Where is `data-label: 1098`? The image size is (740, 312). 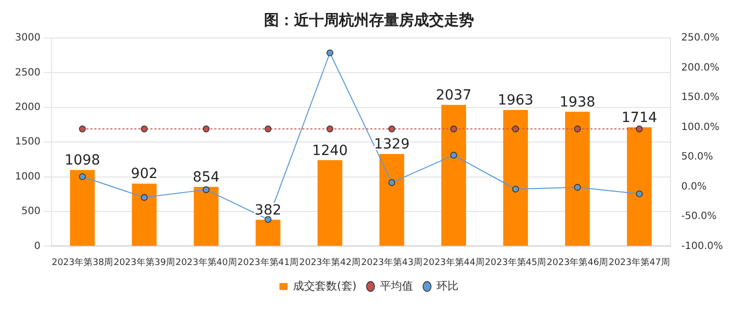
data-label: 1098 is located at coordinates (82, 160).